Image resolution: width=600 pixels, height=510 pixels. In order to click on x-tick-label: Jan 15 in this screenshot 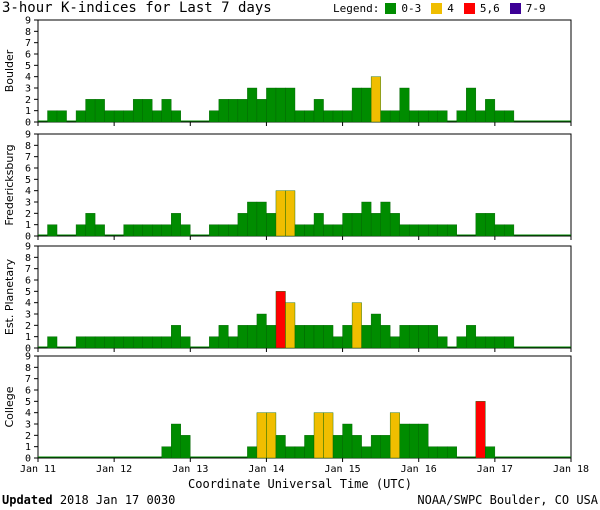, I will do `click(343, 469)`.